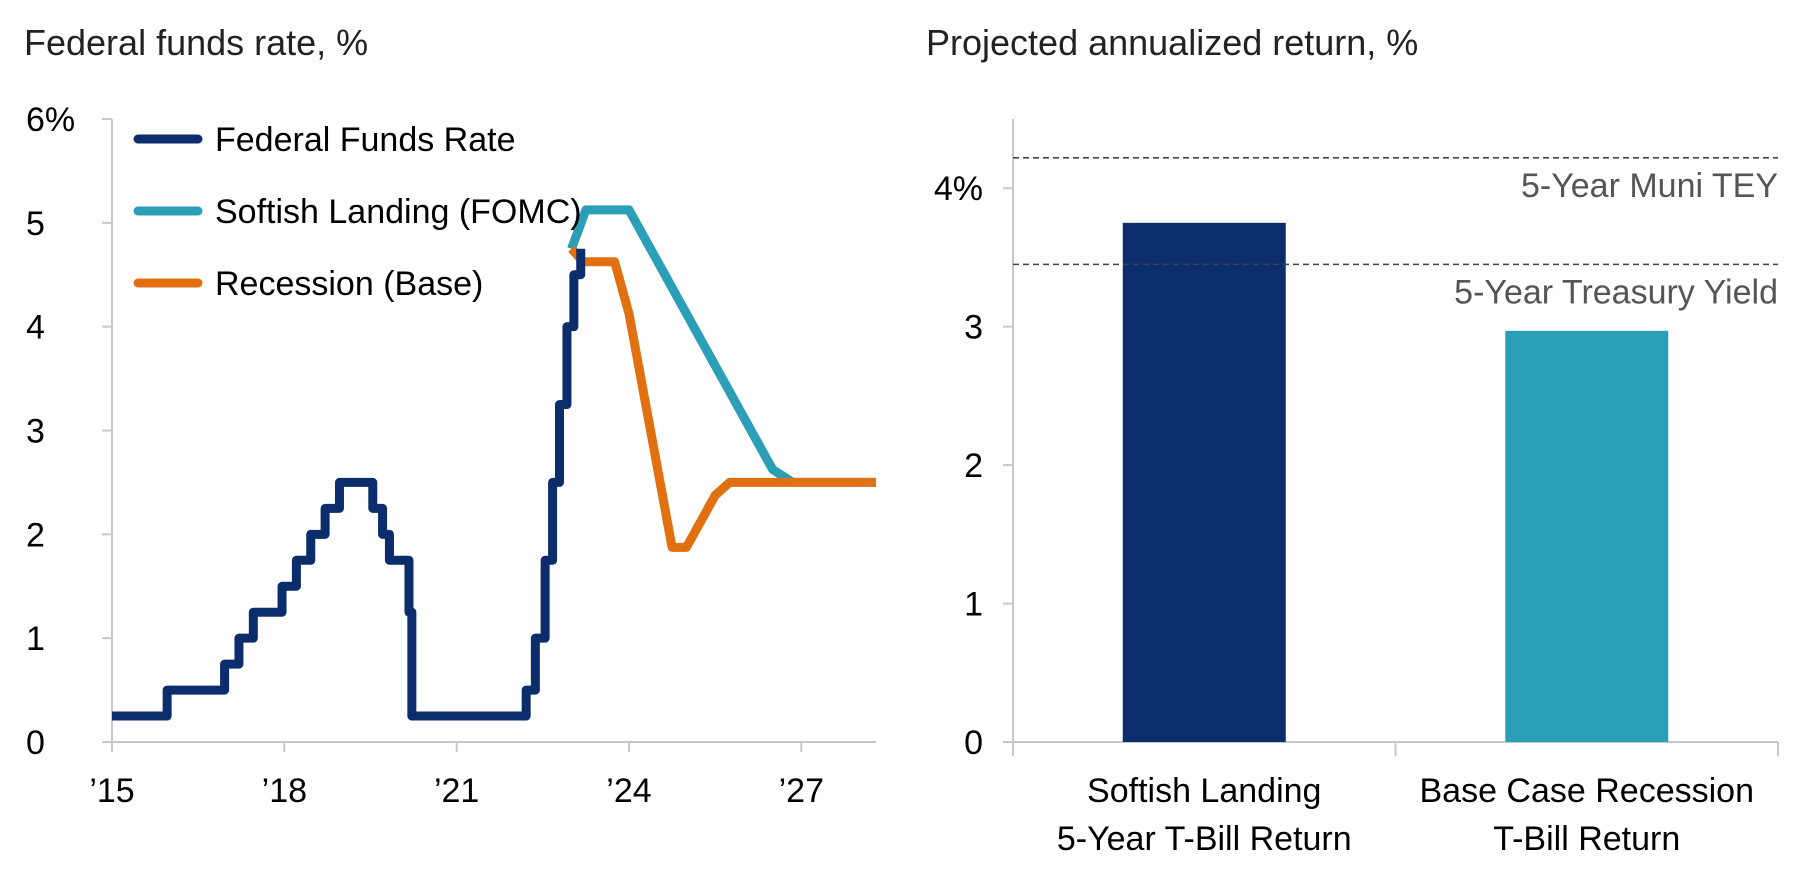 This screenshot has width=1800, height=880. Describe the element at coordinates (35, 743) in the screenshot. I see `left-y-tick-label: 0` at that location.